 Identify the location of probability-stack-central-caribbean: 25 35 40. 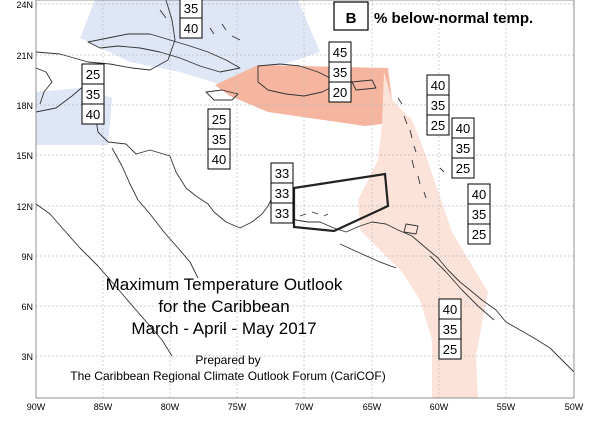
(219, 139).